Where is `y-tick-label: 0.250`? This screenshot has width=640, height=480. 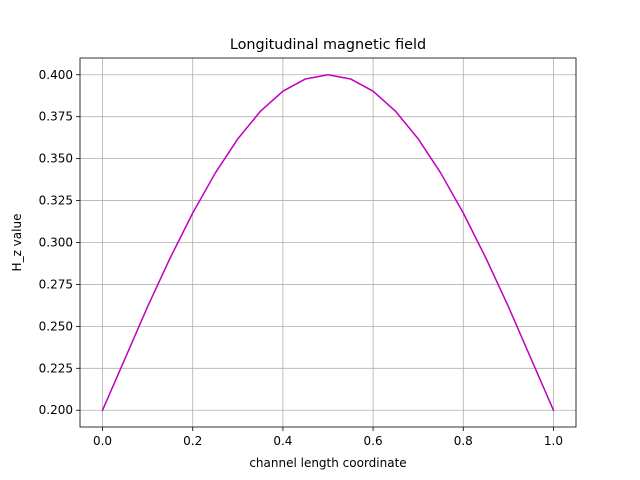 y-tick-label: 0.250 is located at coordinates (56, 326).